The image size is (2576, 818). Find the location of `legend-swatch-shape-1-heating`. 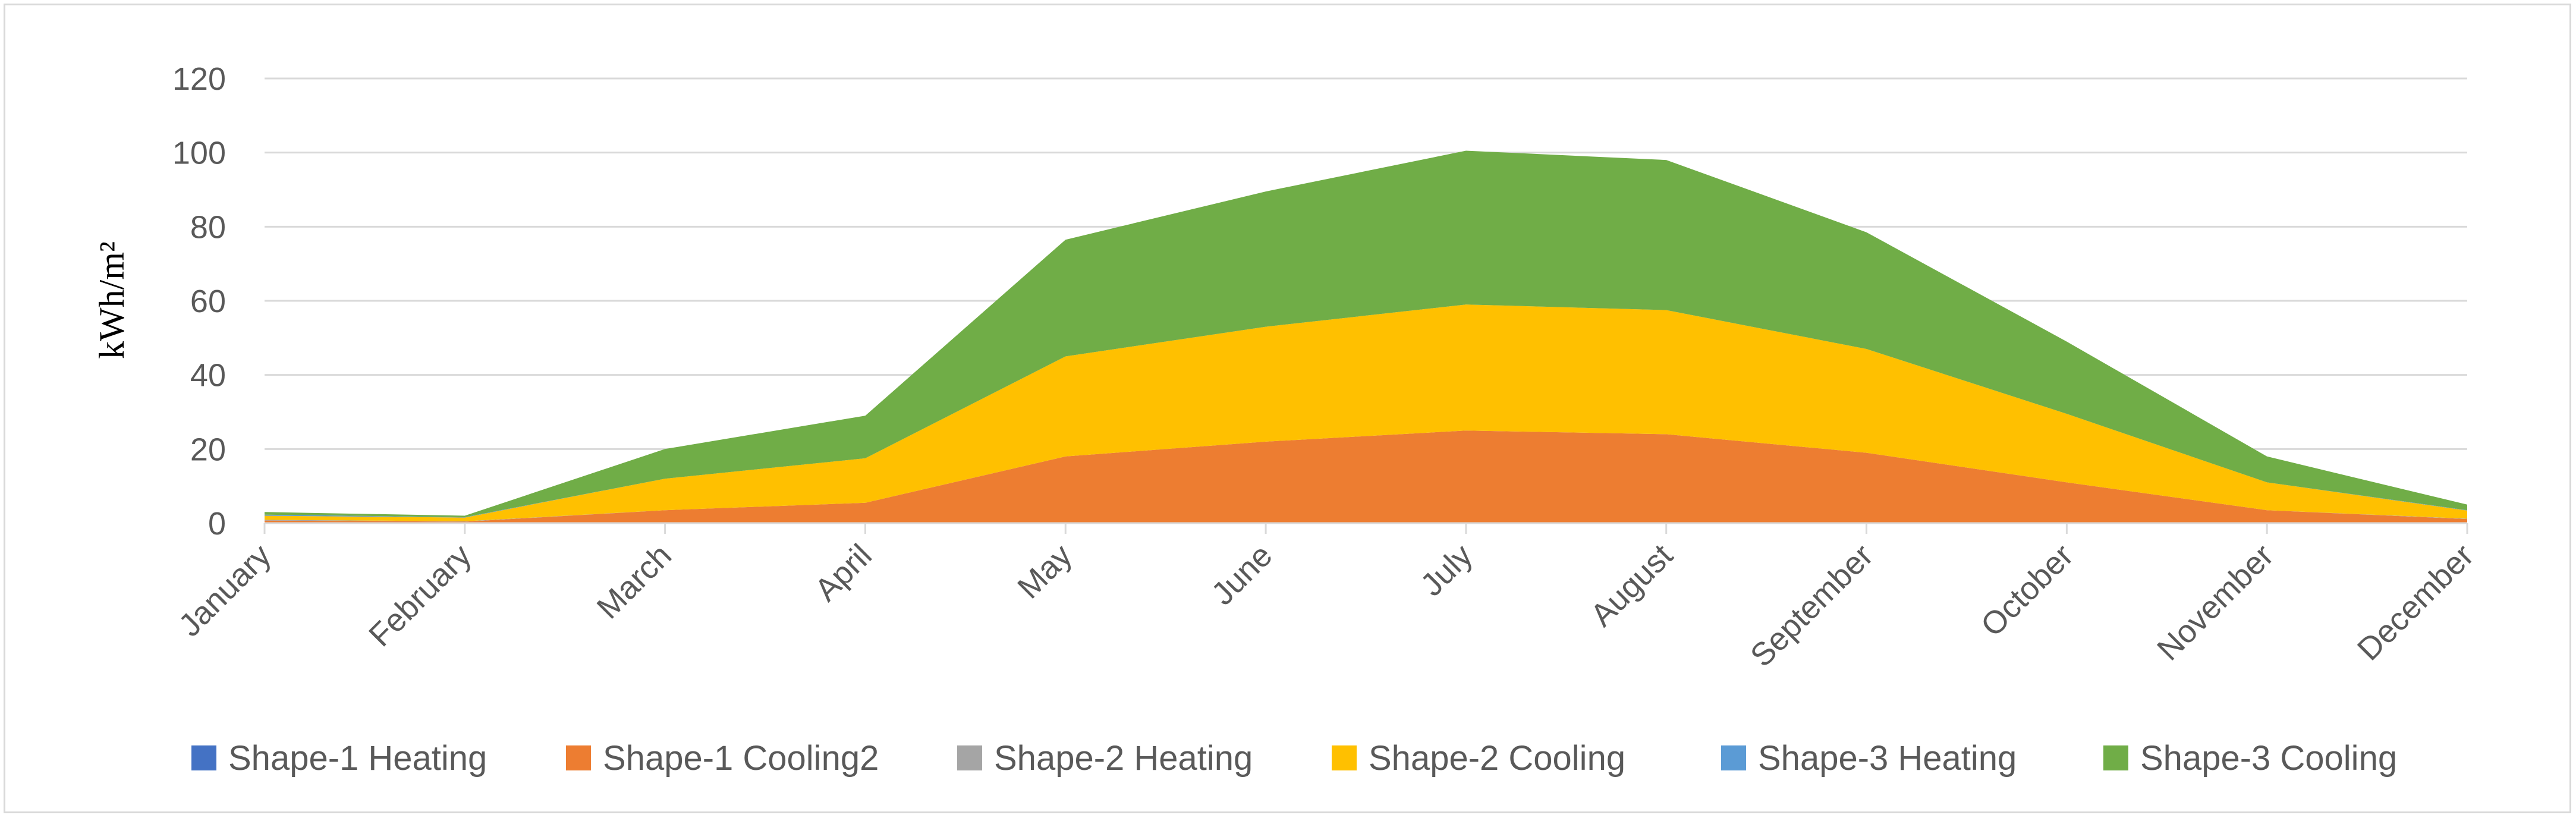

legend-swatch-shape-1-heating is located at coordinates (203, 757).